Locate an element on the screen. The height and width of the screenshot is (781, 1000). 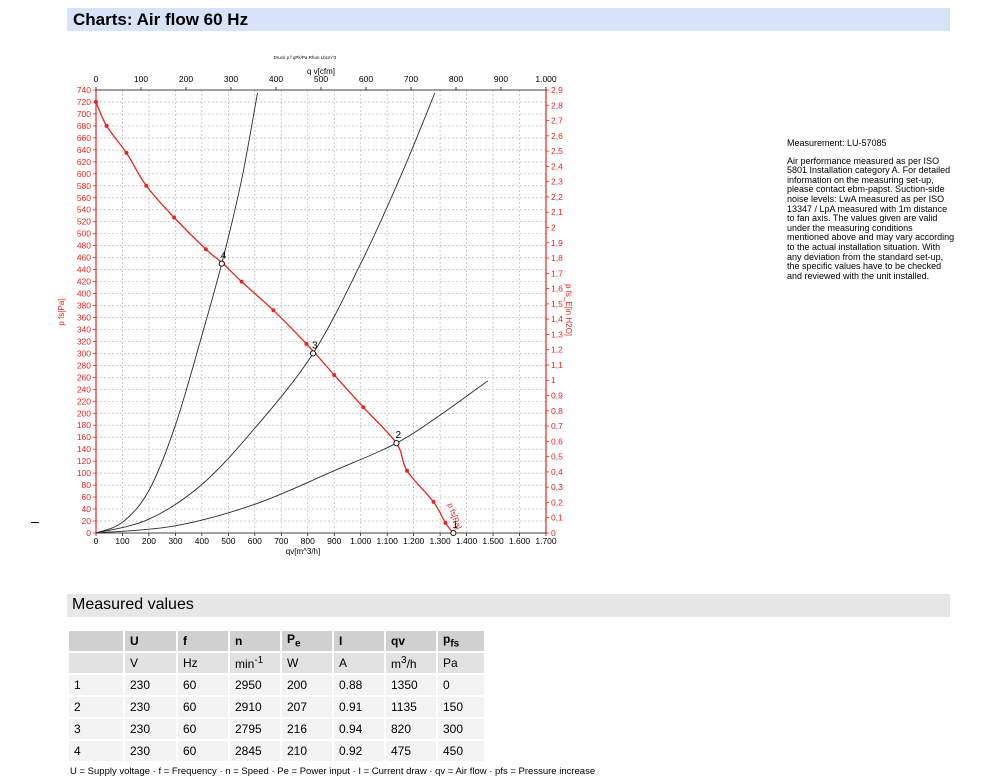
y-left-tick-label: 240 is located at coordinates (84, 389).